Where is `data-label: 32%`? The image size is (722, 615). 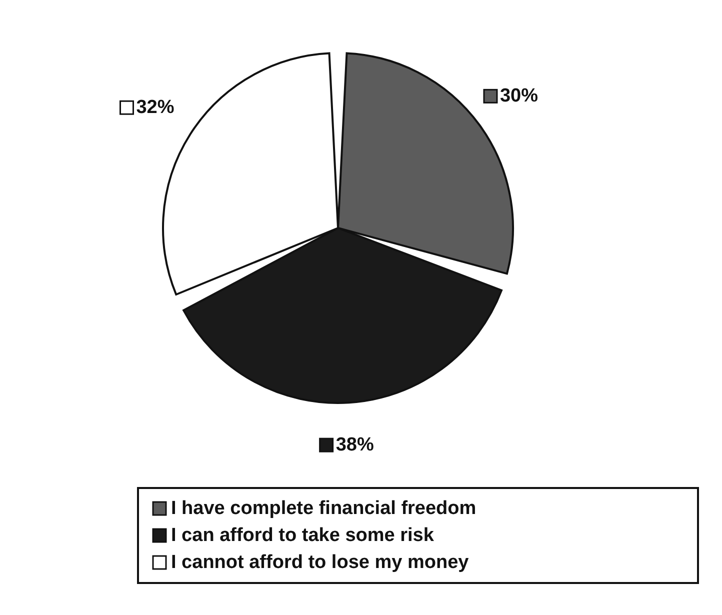
data-label: 32% is located at coordinates (155, 107).